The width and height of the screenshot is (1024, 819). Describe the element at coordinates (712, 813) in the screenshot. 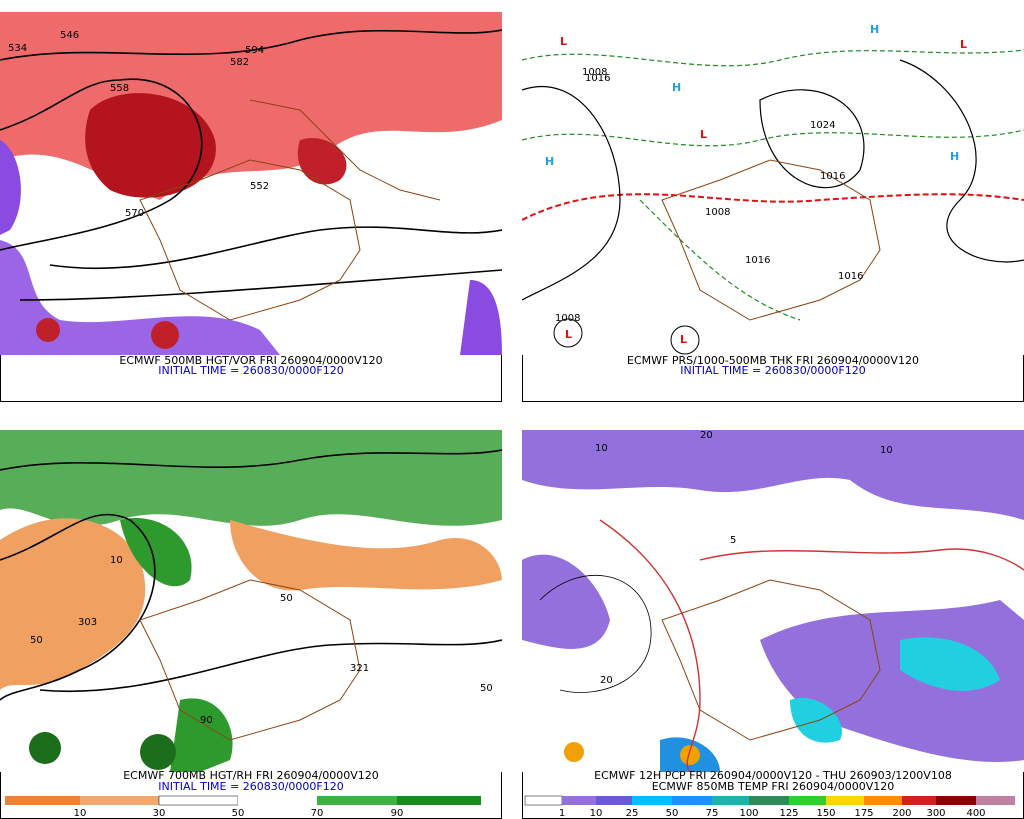

I see `colorbar-label: 75` at that location.